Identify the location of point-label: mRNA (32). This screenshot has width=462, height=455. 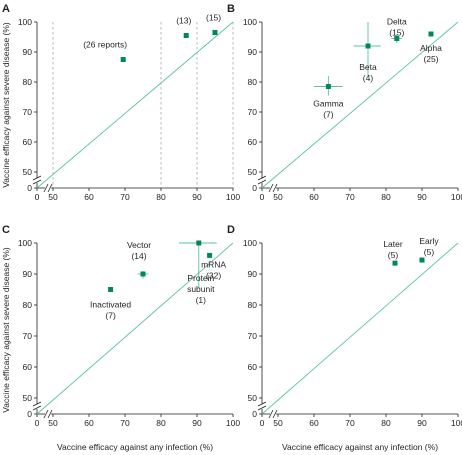
(213, 269).